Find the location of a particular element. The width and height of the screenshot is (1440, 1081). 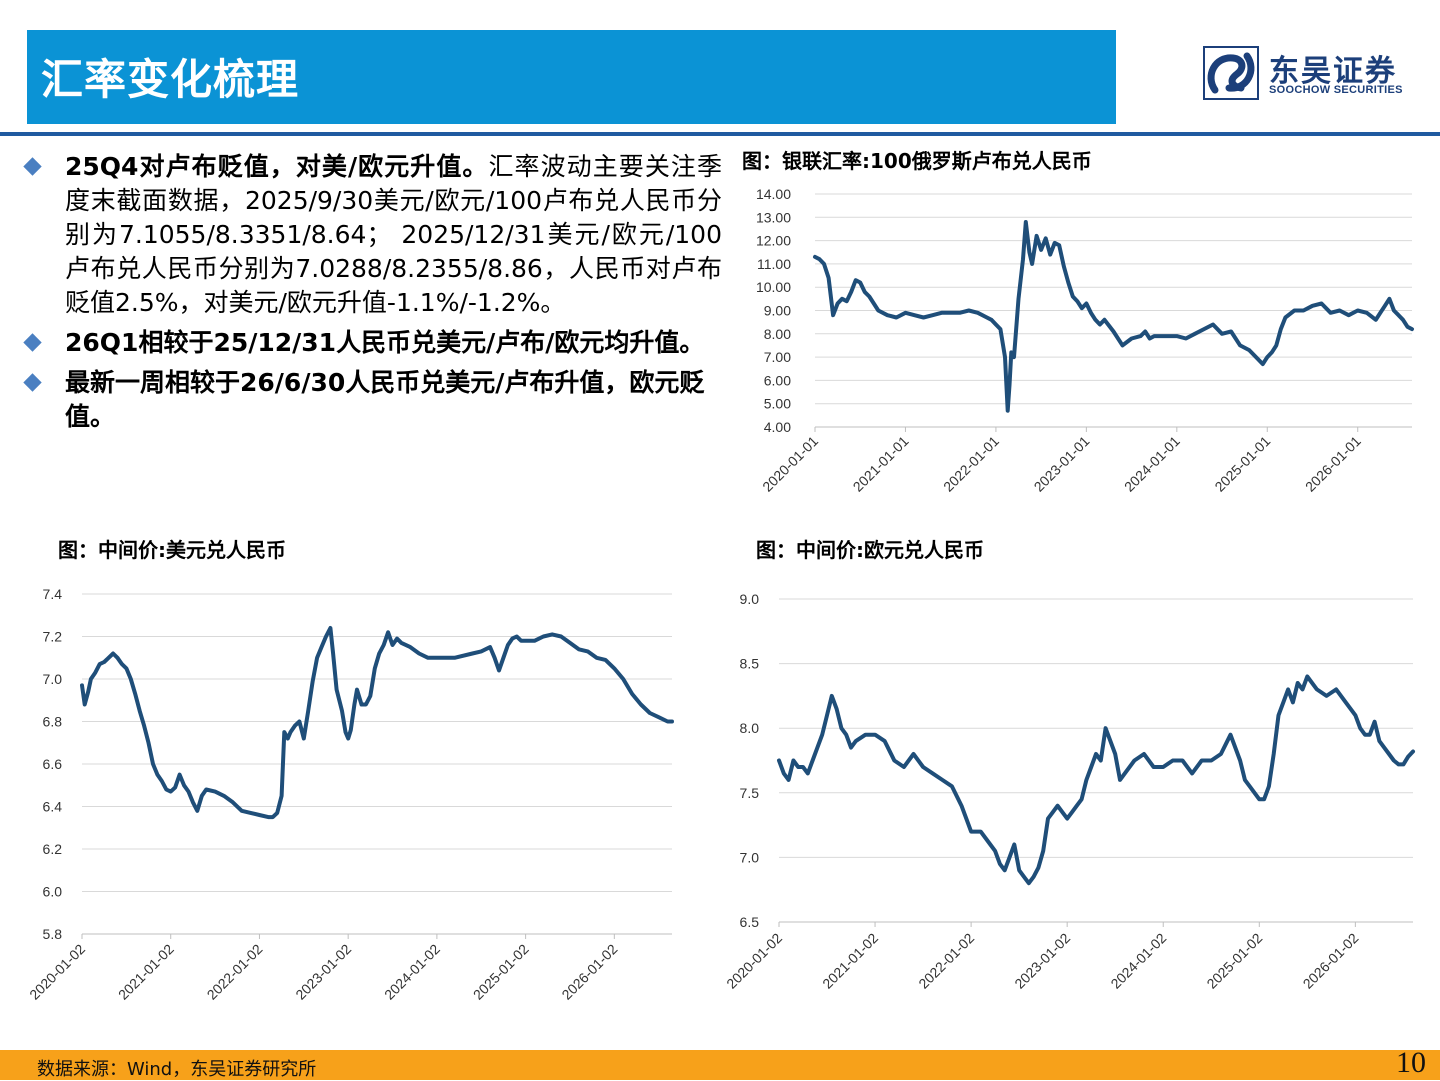

y-tick-label: 13.00 is located at coordinates (773, 217).